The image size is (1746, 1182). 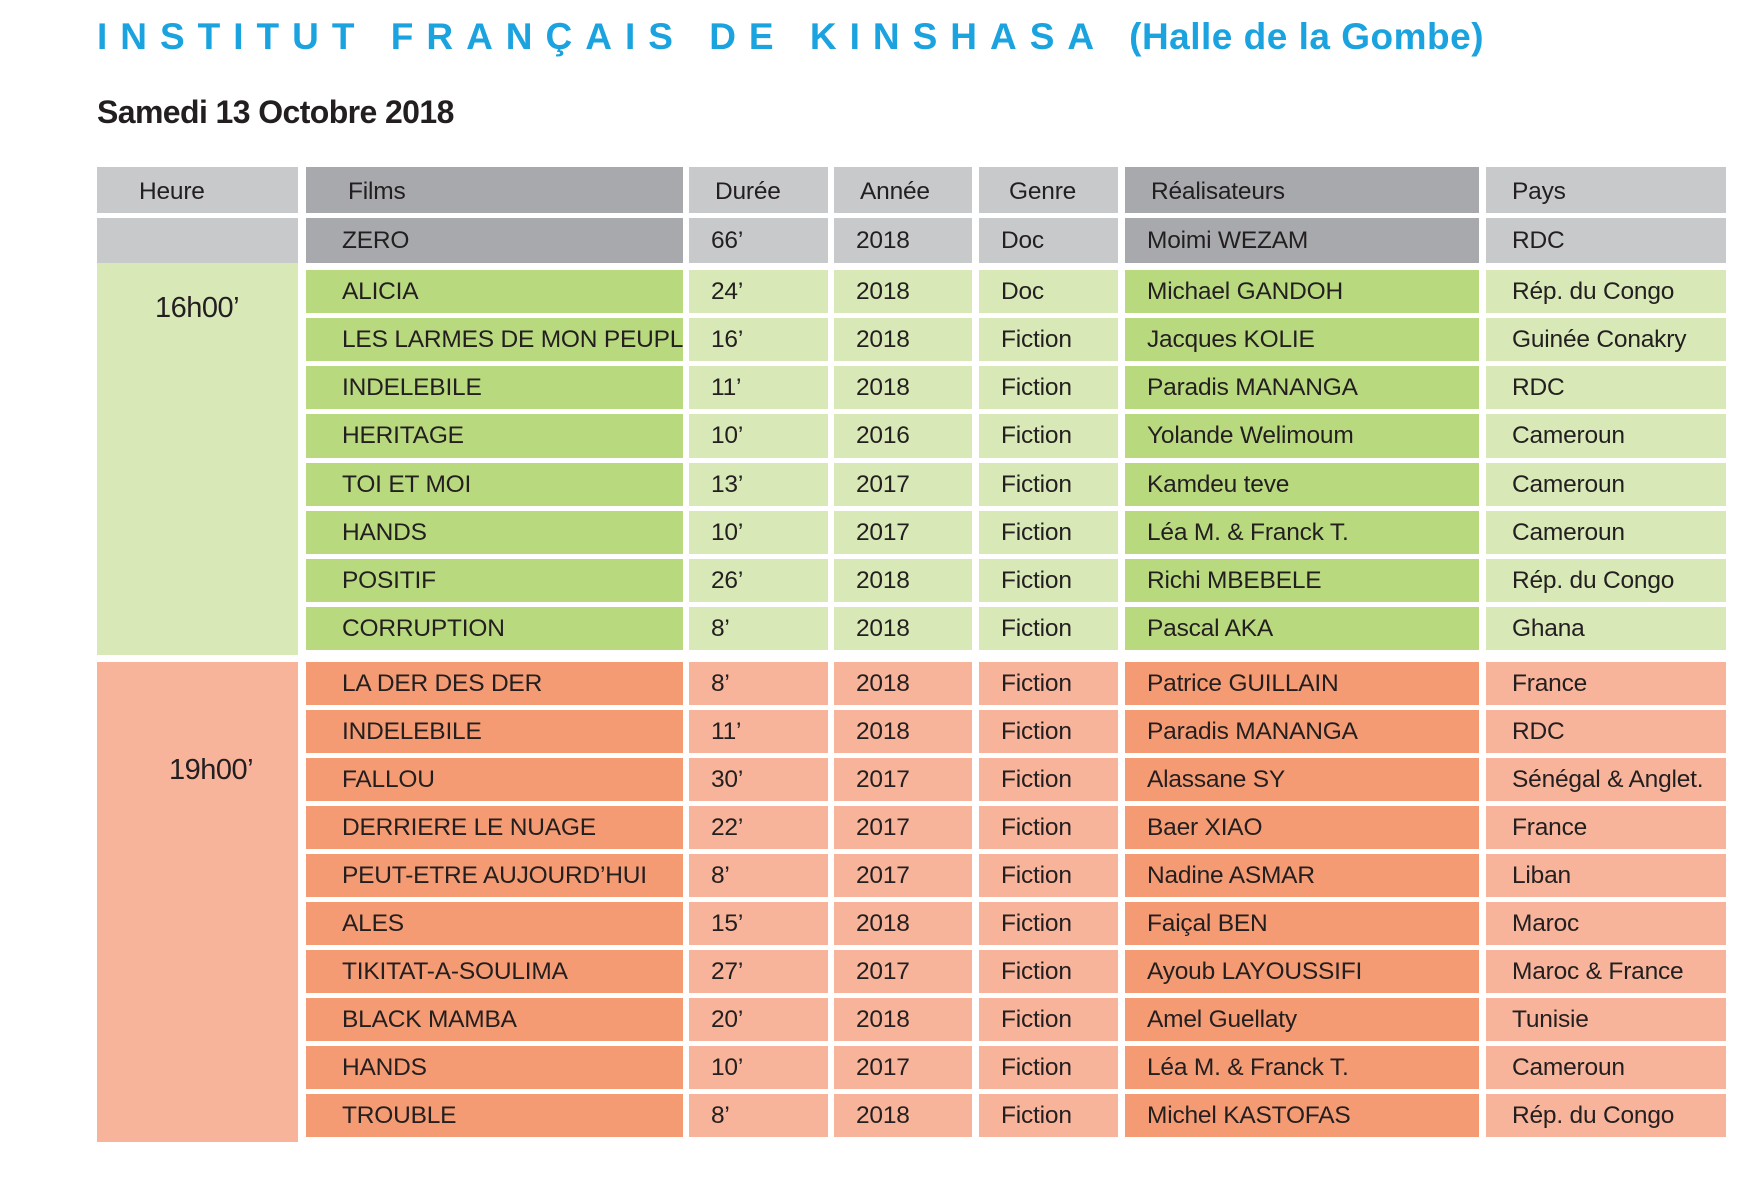 What do you see at coordinates (197, 190) in the screenshot?
I see `header-heure: Heure` at bounding box center [197, 190].